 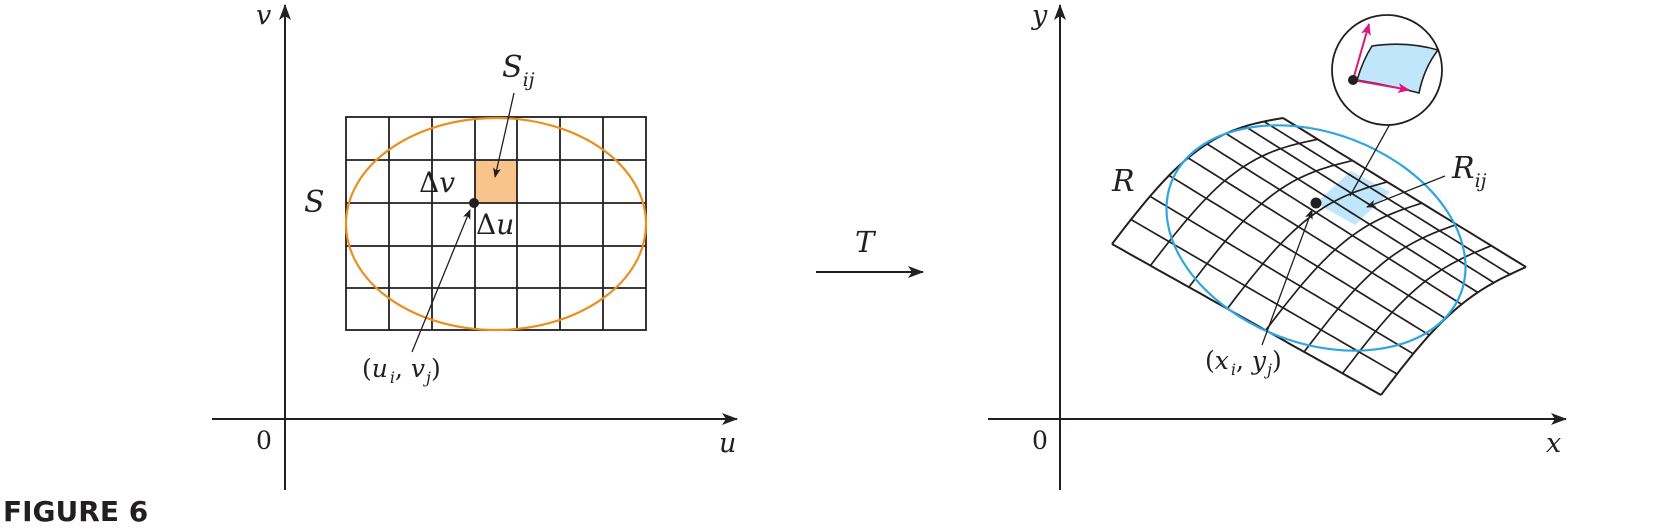 What do you see at coordinates (1381, 86) in the screenshot?
I see `tangent-vector-ru` at bounding box center [1381, 86].